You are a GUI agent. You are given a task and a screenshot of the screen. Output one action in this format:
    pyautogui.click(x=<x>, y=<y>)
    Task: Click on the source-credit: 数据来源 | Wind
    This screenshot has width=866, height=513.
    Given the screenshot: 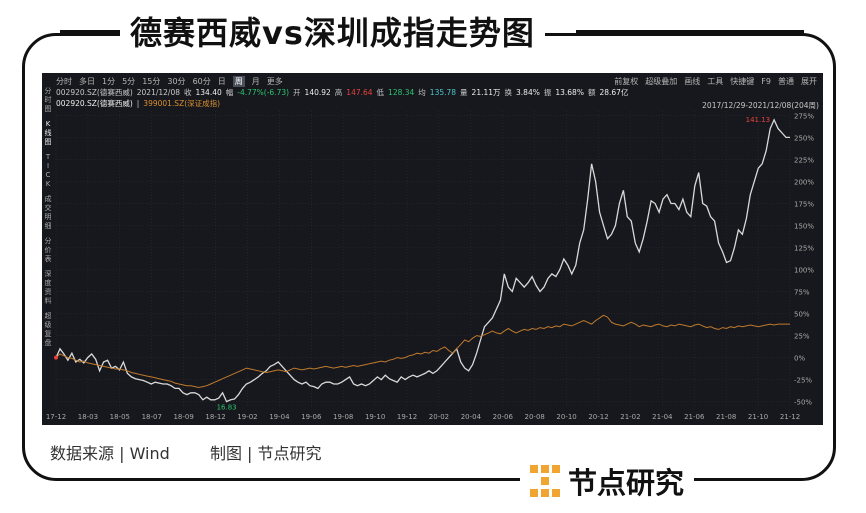 What is the action you would take?
    pyautogui.click(x=110, y=453)
    